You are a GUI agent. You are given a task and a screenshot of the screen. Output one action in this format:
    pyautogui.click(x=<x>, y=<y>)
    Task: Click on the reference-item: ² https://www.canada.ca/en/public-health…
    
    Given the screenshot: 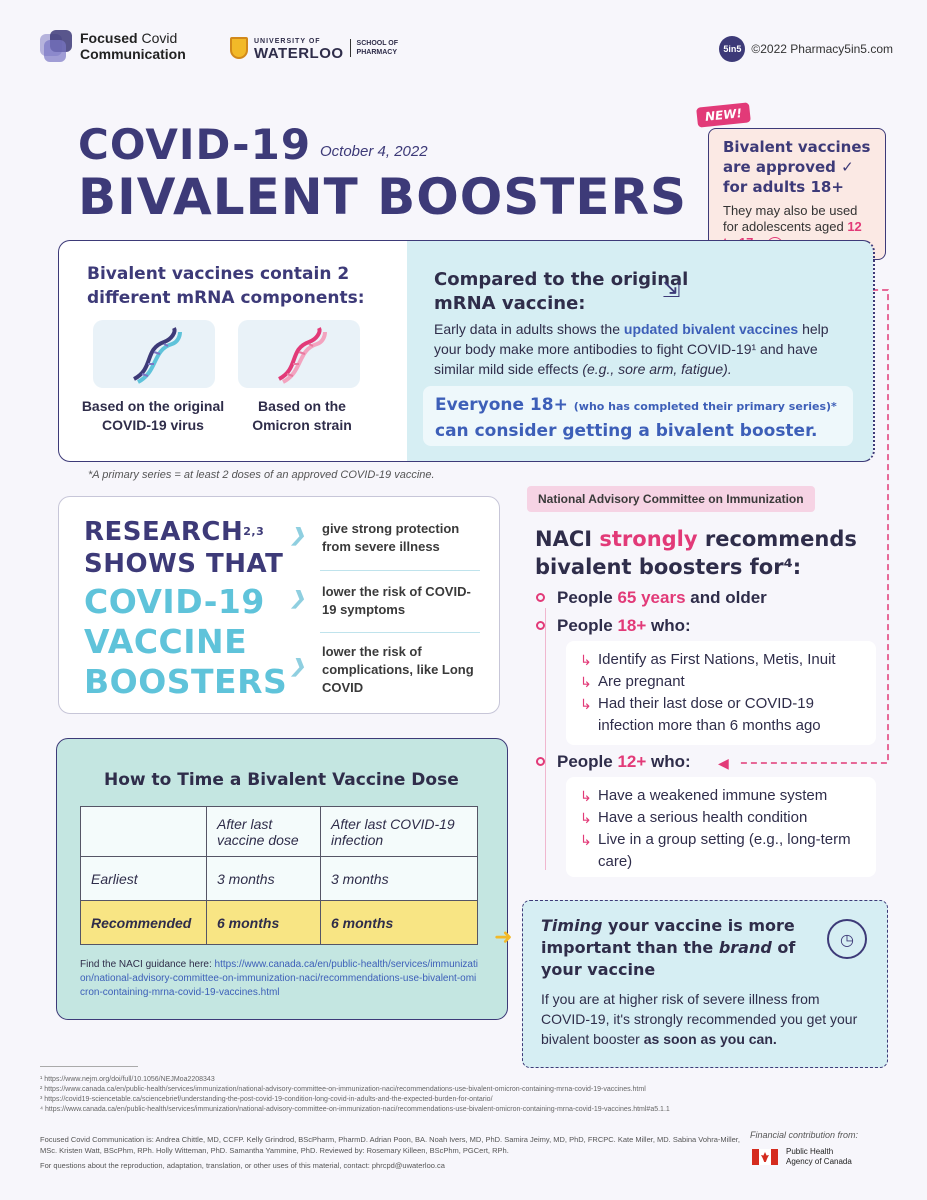 What is the action you would take?
    pyautogui.click(x=343, y=1089)
    